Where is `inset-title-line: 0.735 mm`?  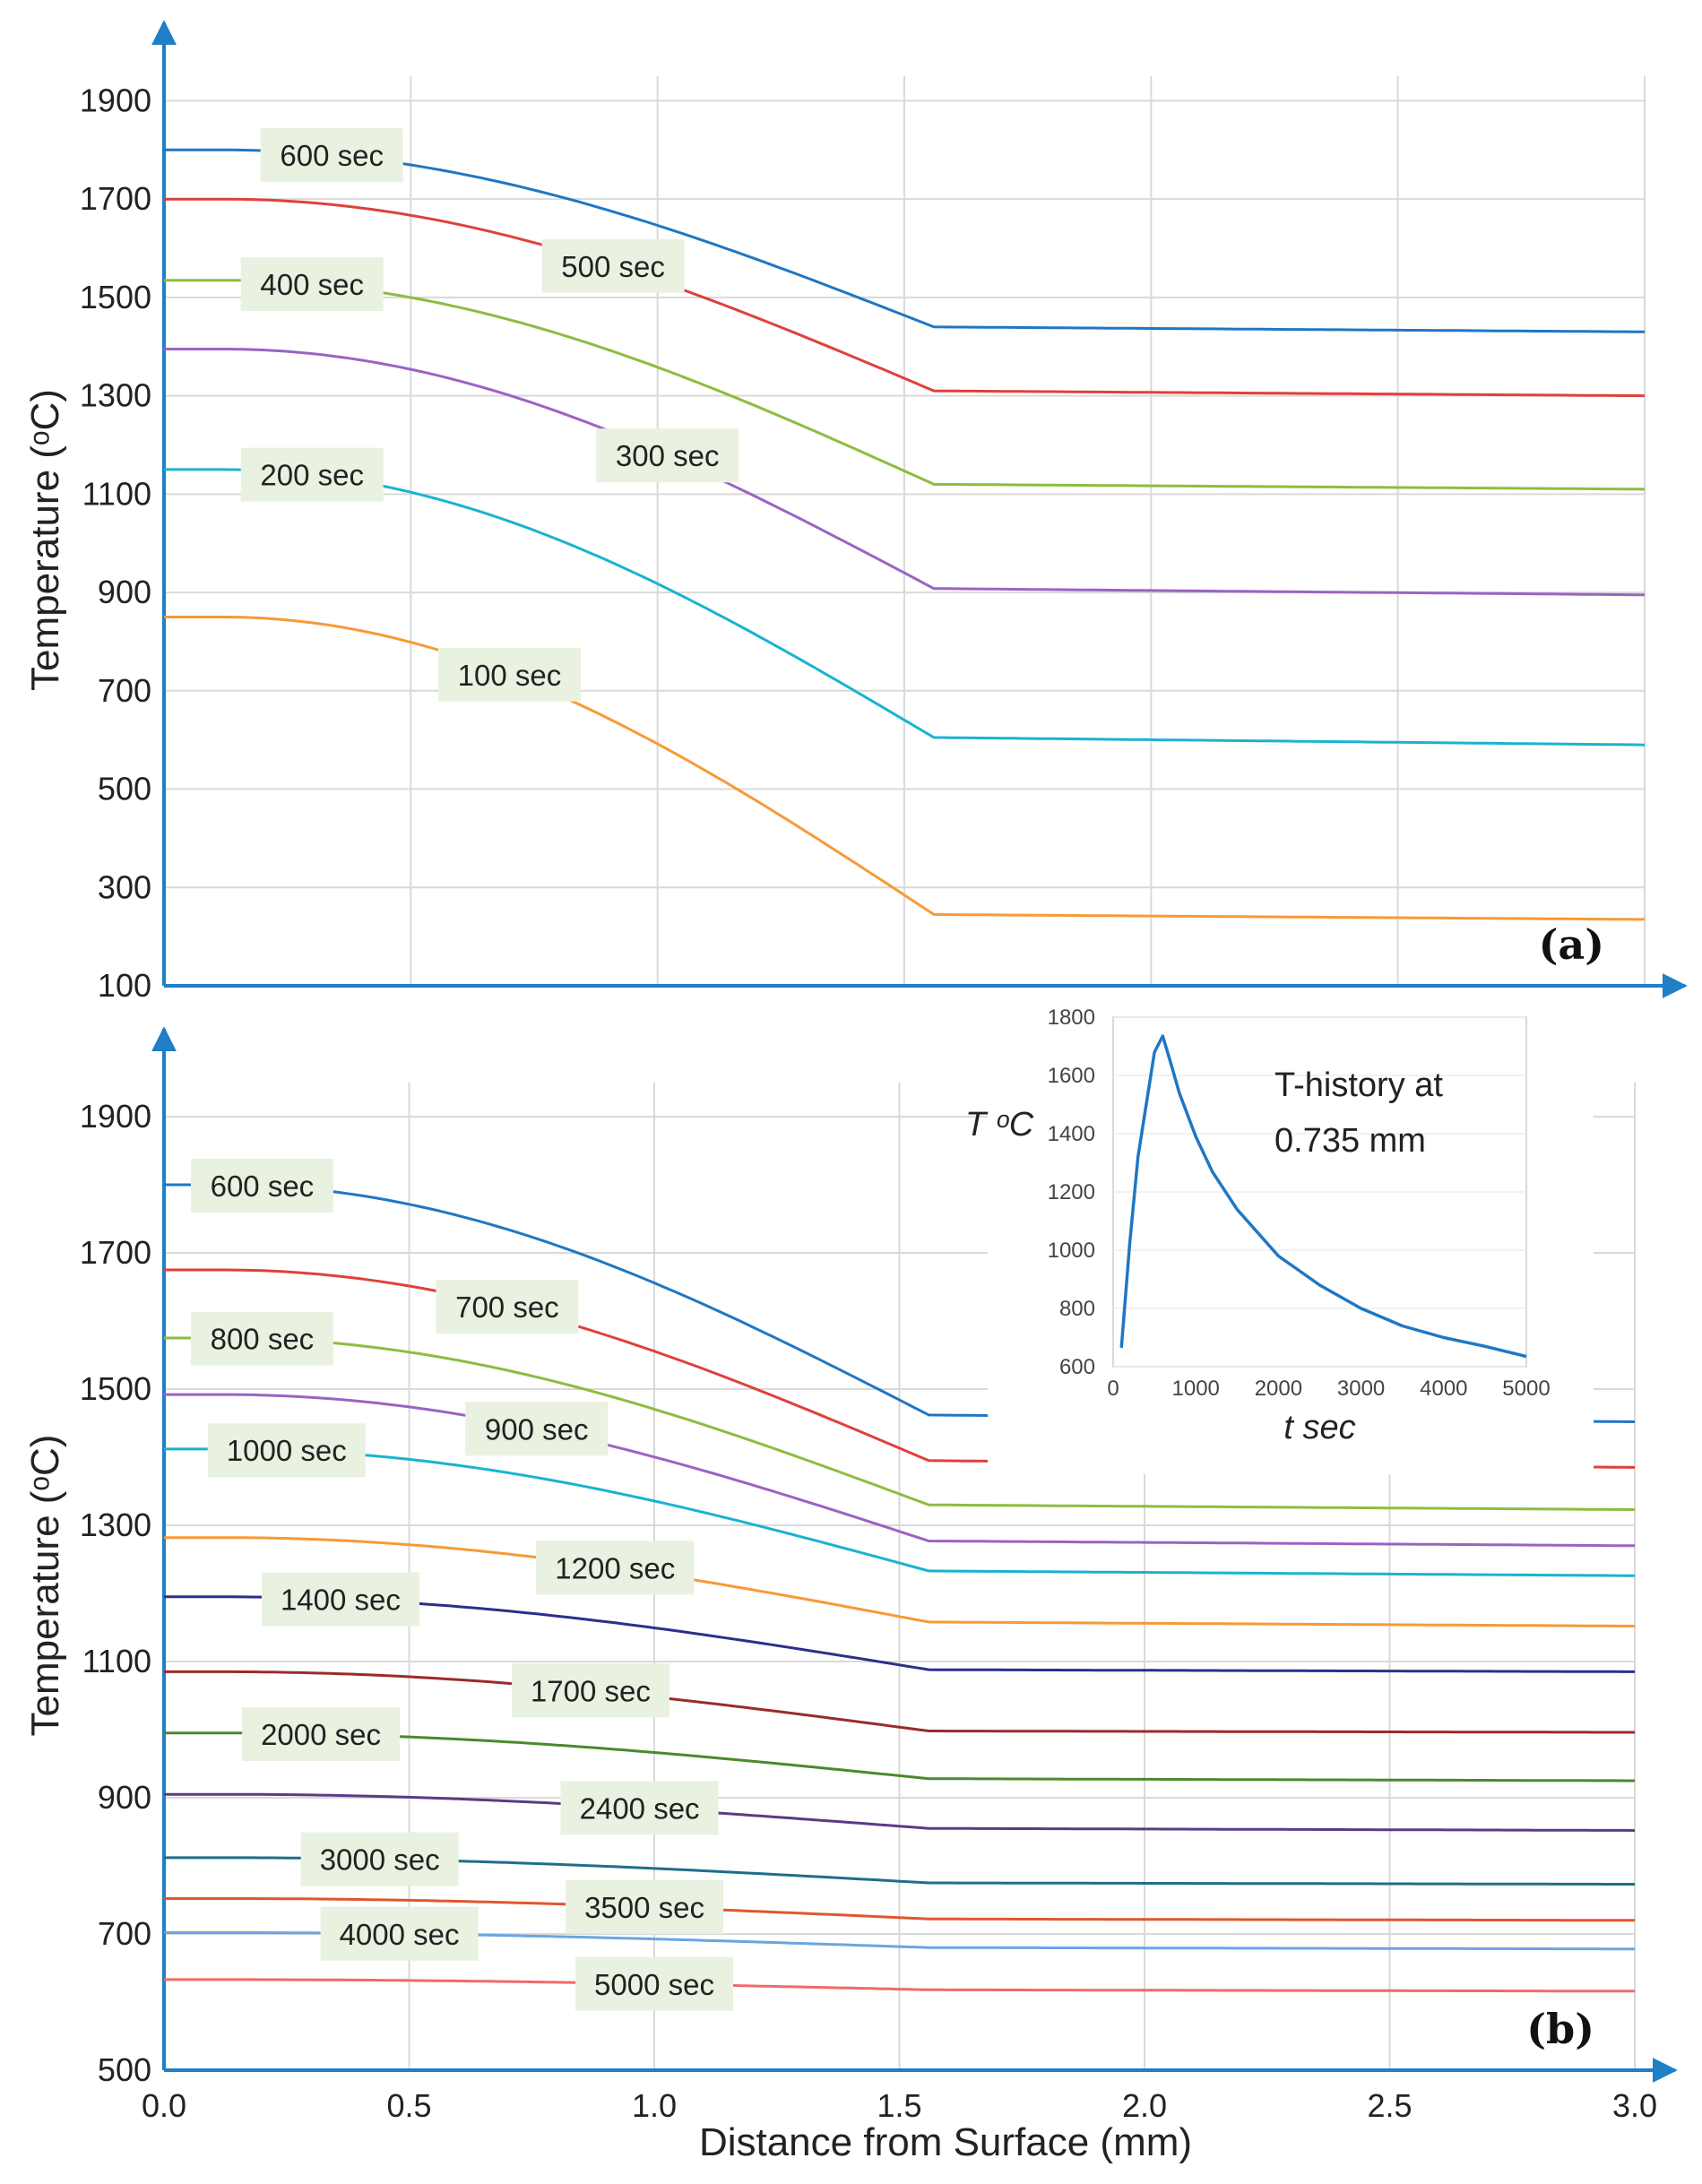 inset-title-line: 0.735 mm is located at coordinates (1350, 1141).